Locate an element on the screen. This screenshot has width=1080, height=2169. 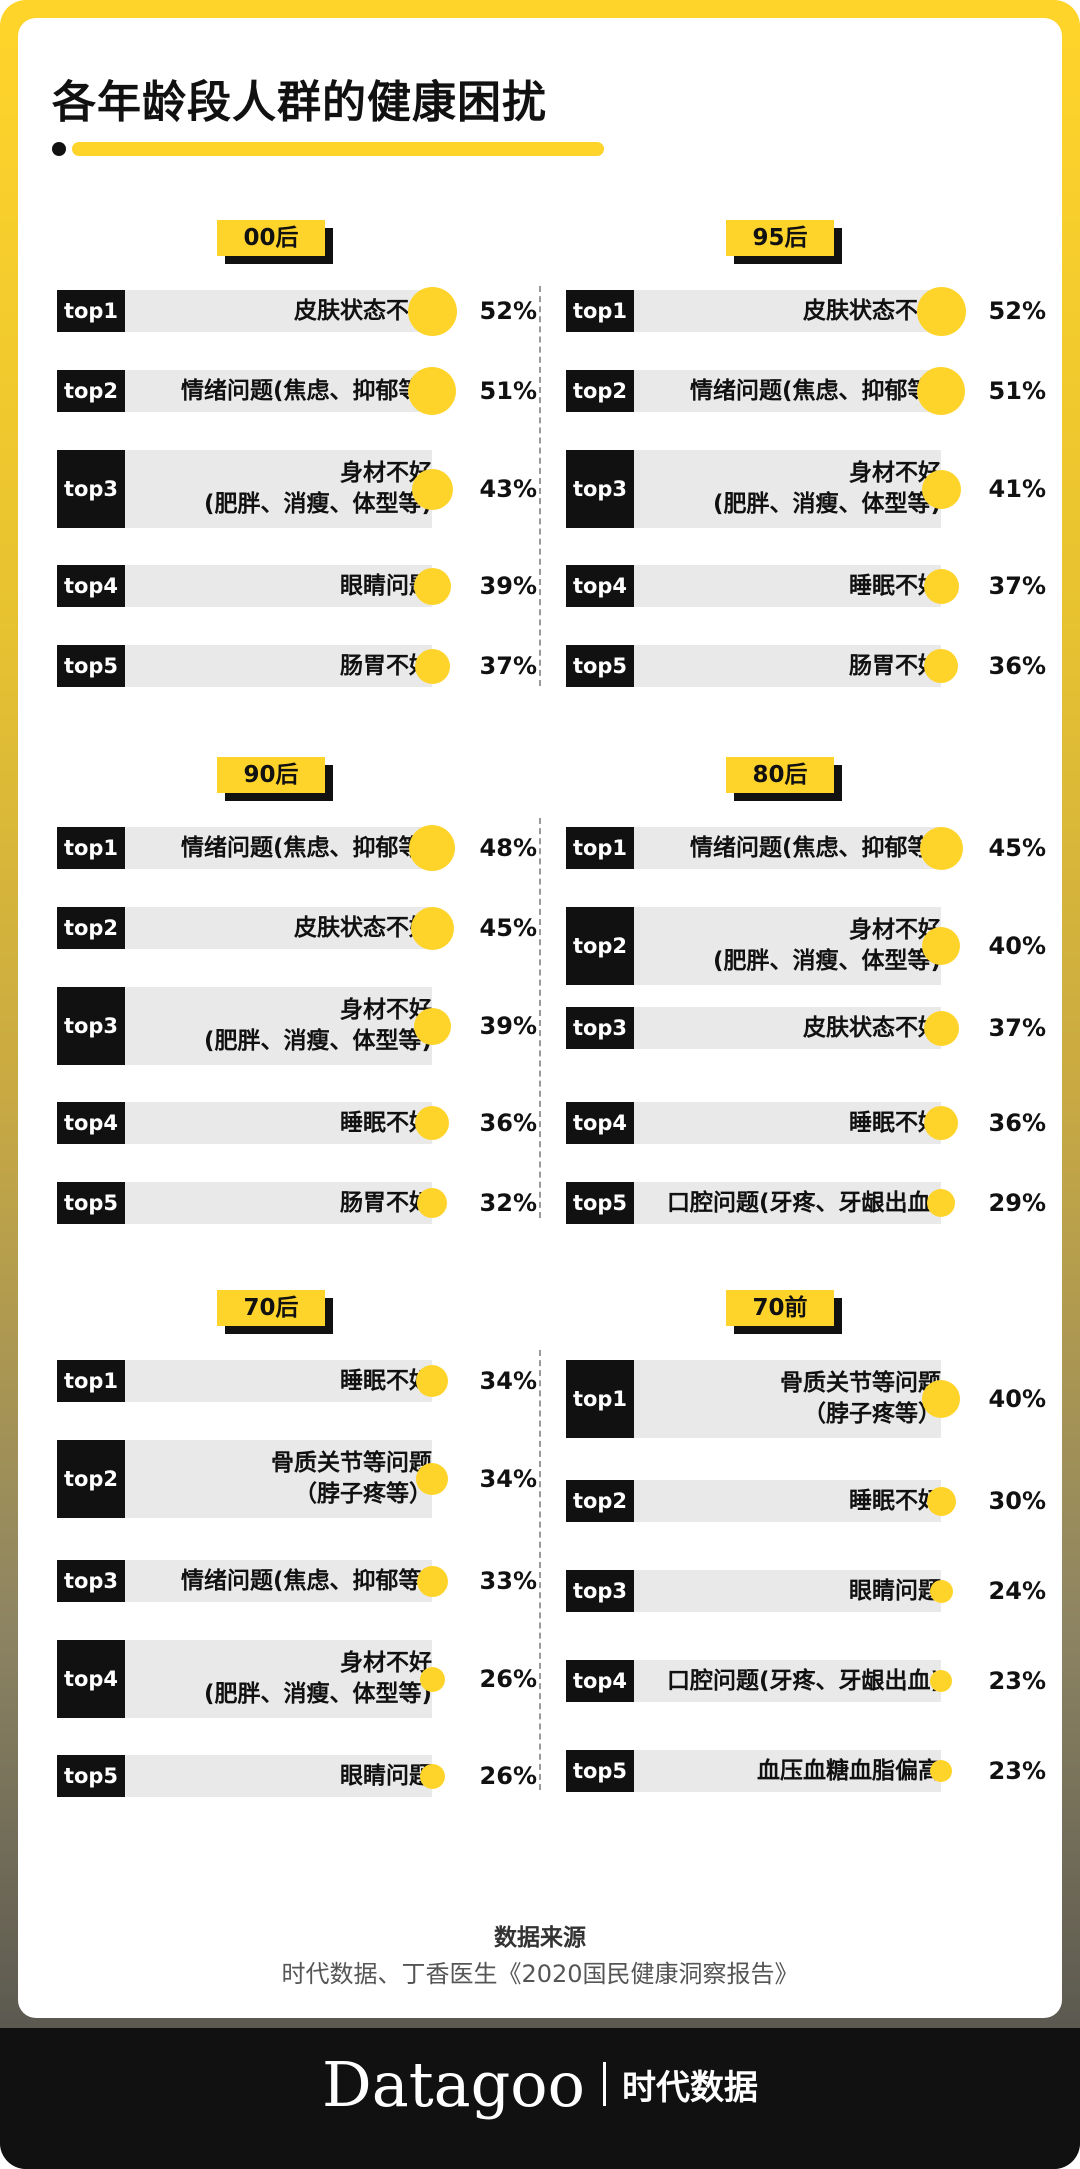
ranking-row: top2 情绪问题(焦虑、抑郁等) 51% is located at coordinates (806, 391).